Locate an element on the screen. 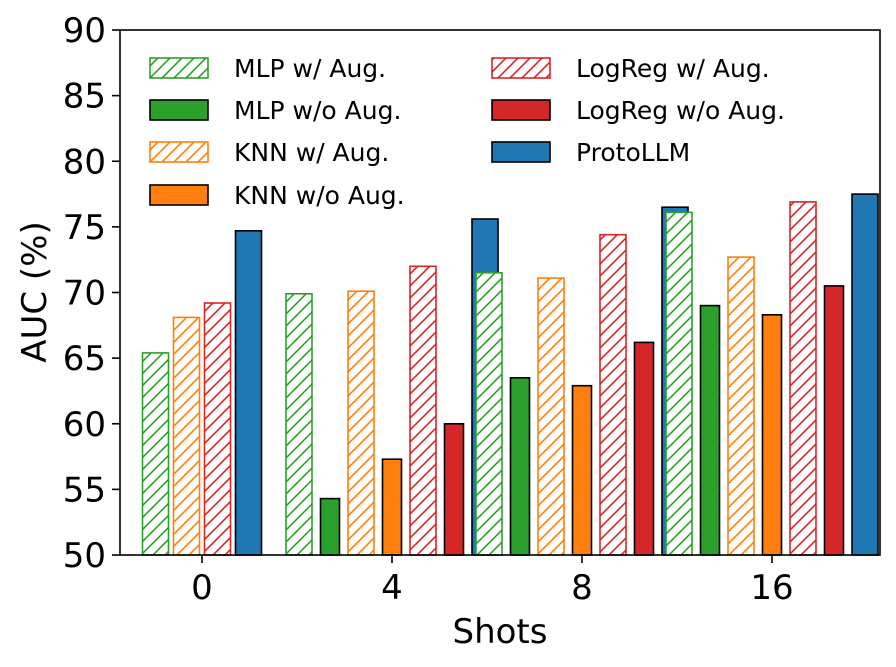 The image size is (896, 667). y-axis: 50 55 60 65 70 75 80 85 90 is located at coordinates (91, 293).